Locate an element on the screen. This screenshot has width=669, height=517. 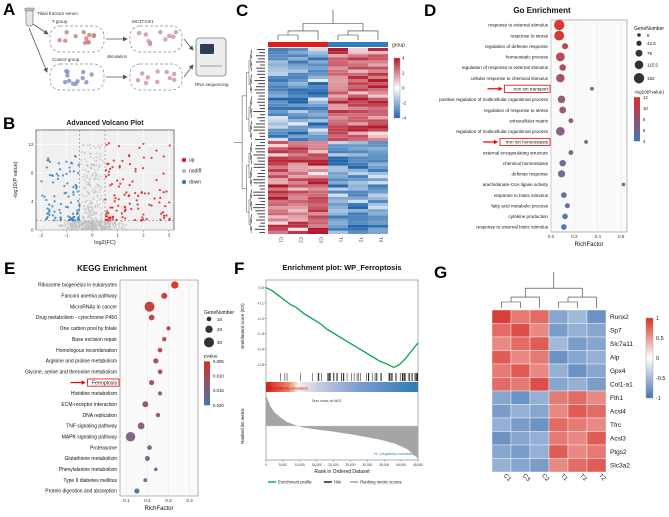
color-legend-bar is located at coordinates (207, 383).